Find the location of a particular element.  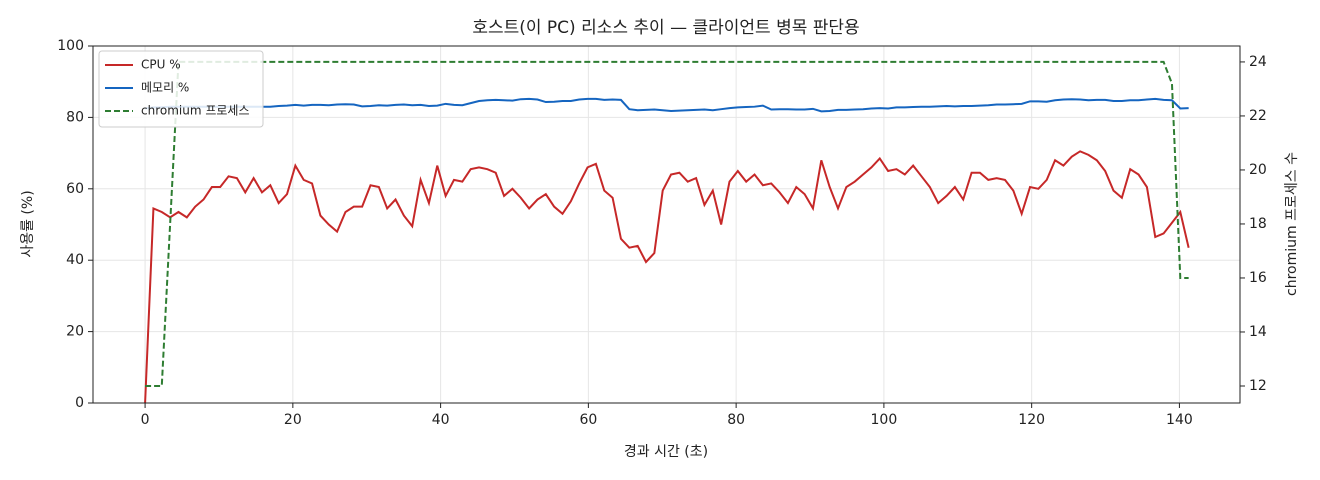

x-tick-label: 80 is located at coordinates (736, 420).